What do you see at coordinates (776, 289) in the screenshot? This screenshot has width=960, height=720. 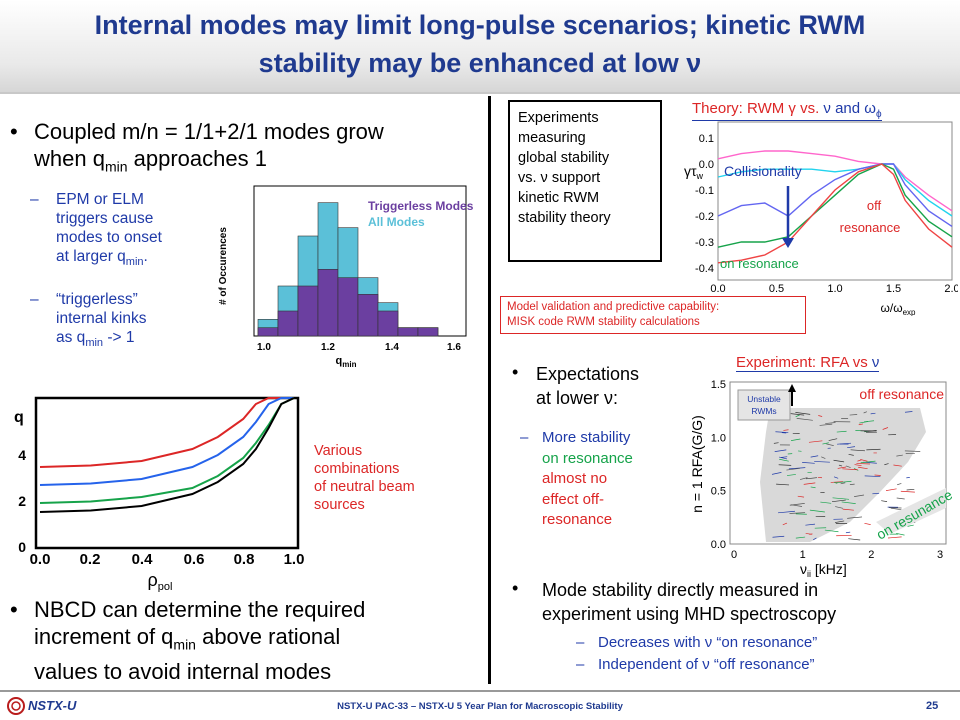 I see `theory-xtick: 0.5` at bounding box center [776, 289].